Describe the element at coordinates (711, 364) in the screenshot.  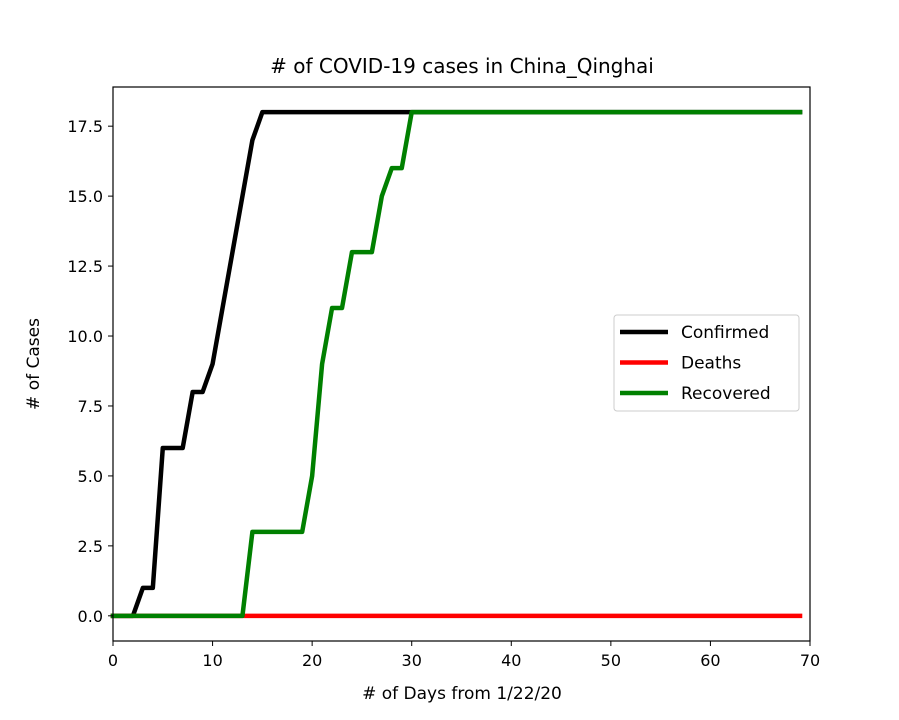
I see `legend-label-deaths: Deaths` at that location.